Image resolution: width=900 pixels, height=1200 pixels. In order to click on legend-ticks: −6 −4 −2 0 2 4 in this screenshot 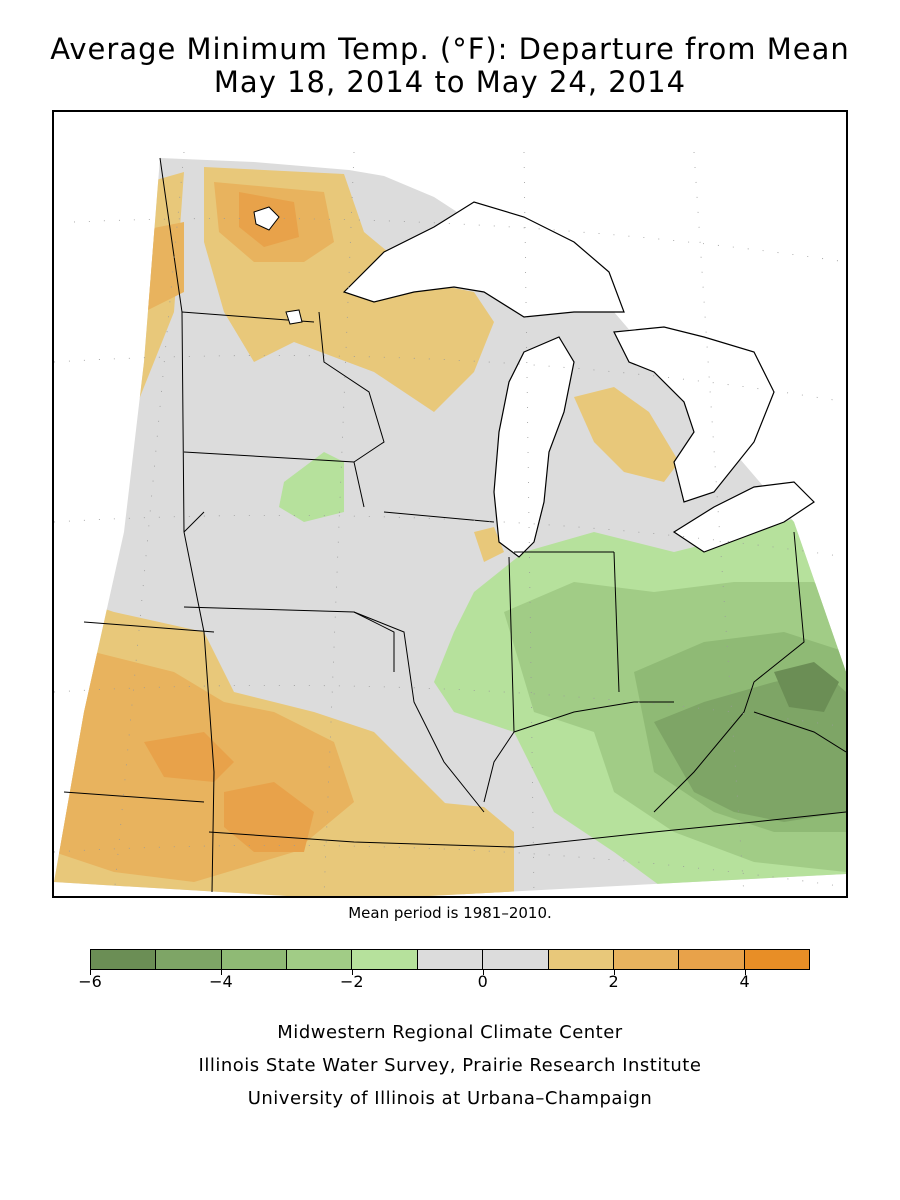, I will do `click(444, 985)`.